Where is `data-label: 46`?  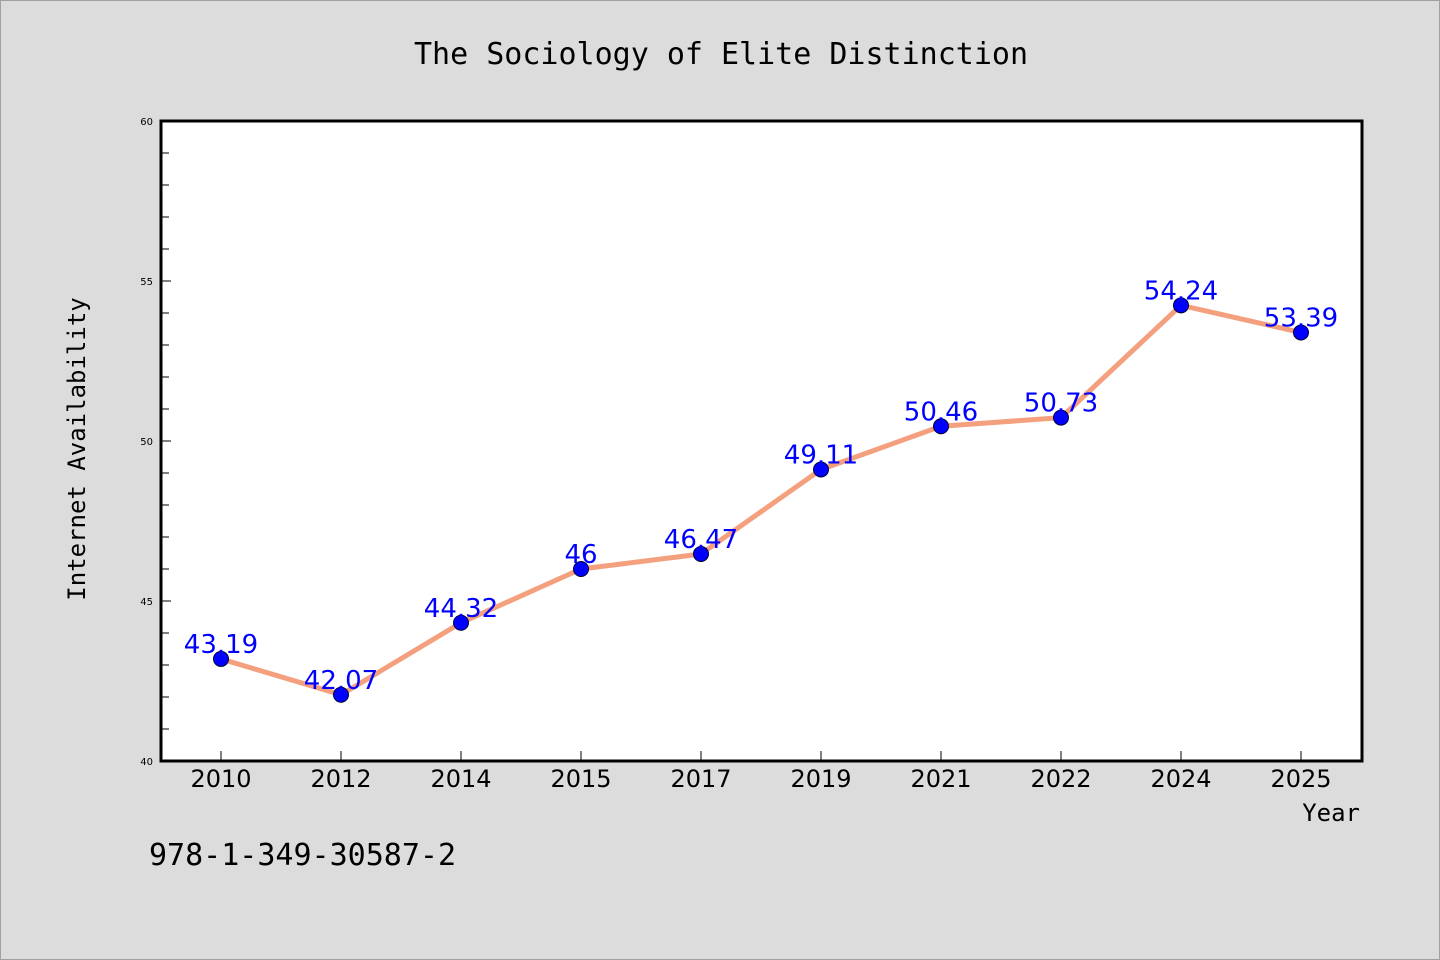
data-label: 46 is located at coordinates (580, 555).